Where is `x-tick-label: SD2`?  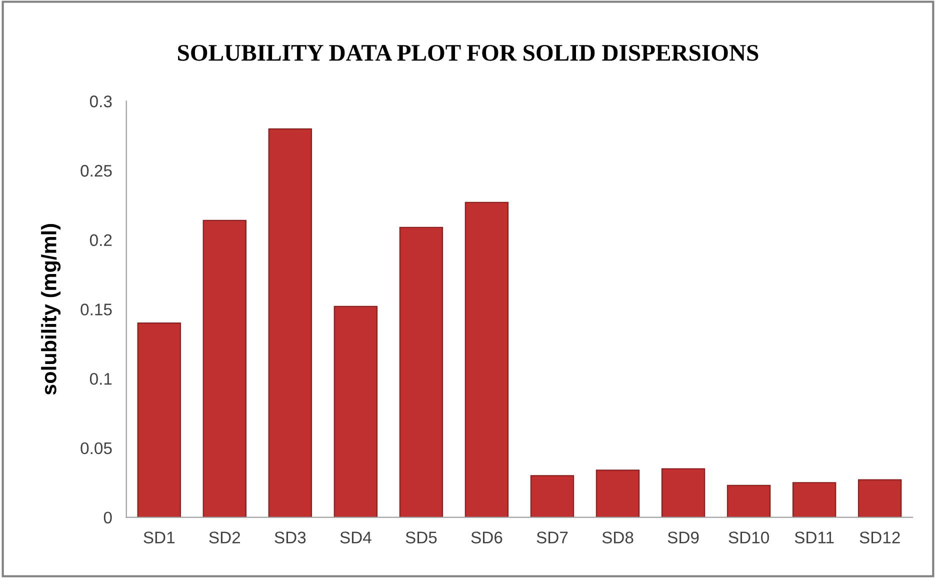 x-tick-label: SD2 is located at coordinates (224, 538).